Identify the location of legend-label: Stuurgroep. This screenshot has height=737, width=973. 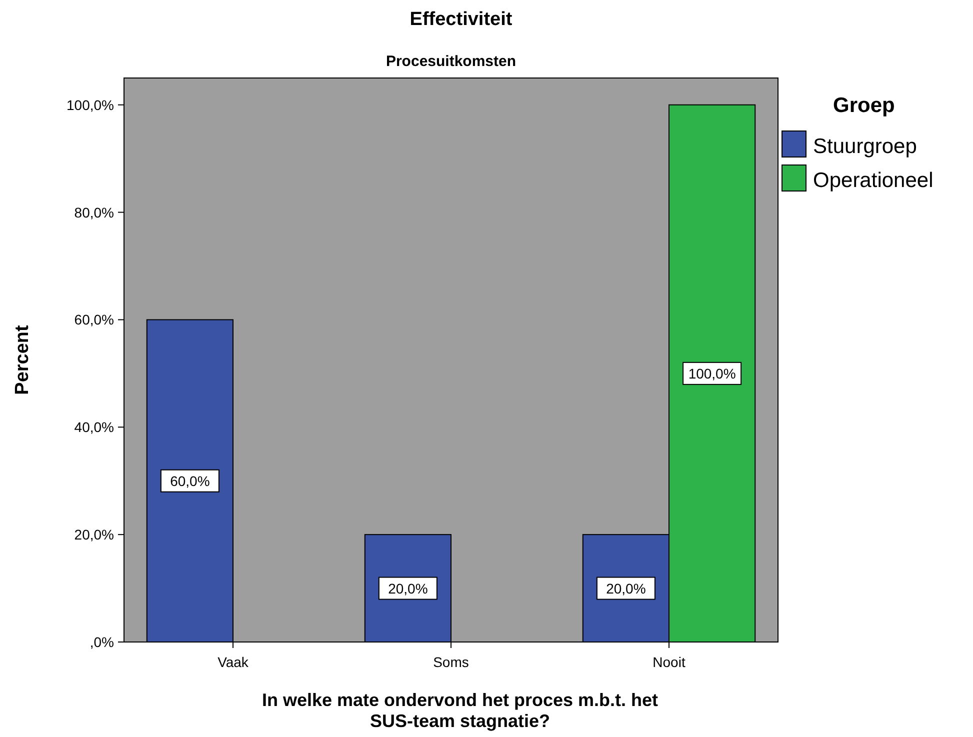
(865, 146).